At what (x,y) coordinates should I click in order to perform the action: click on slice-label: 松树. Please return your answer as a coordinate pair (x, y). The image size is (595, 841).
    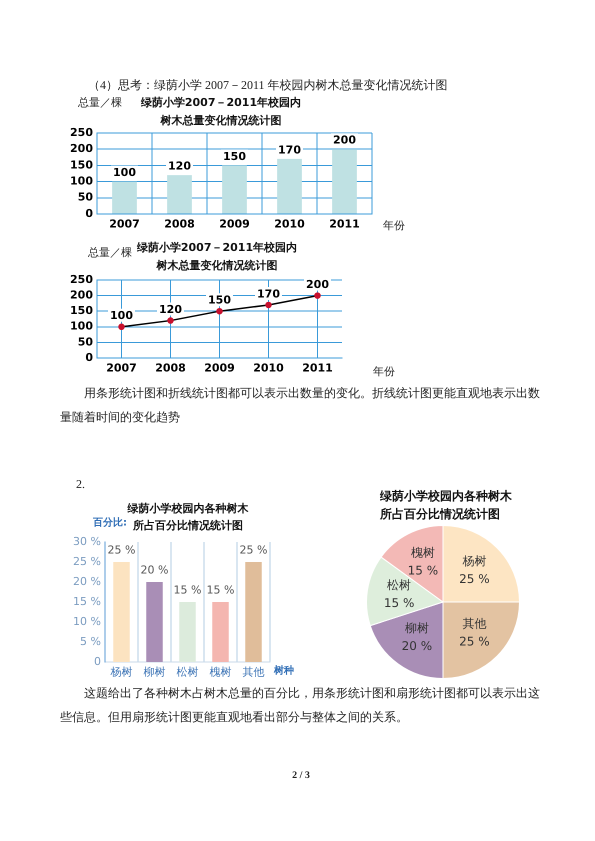
    Looking at the image, I should click on (399, 585).